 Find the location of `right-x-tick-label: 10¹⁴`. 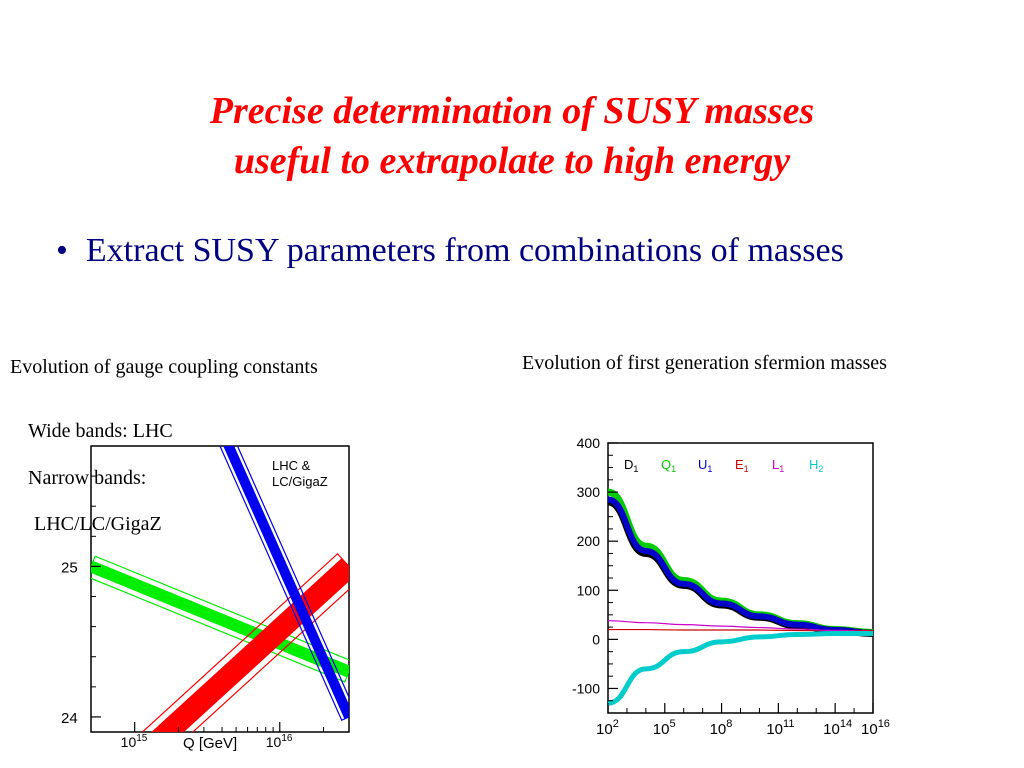

right-x-tick-label: 10¹⁴ is located at coordinates (837, 728).